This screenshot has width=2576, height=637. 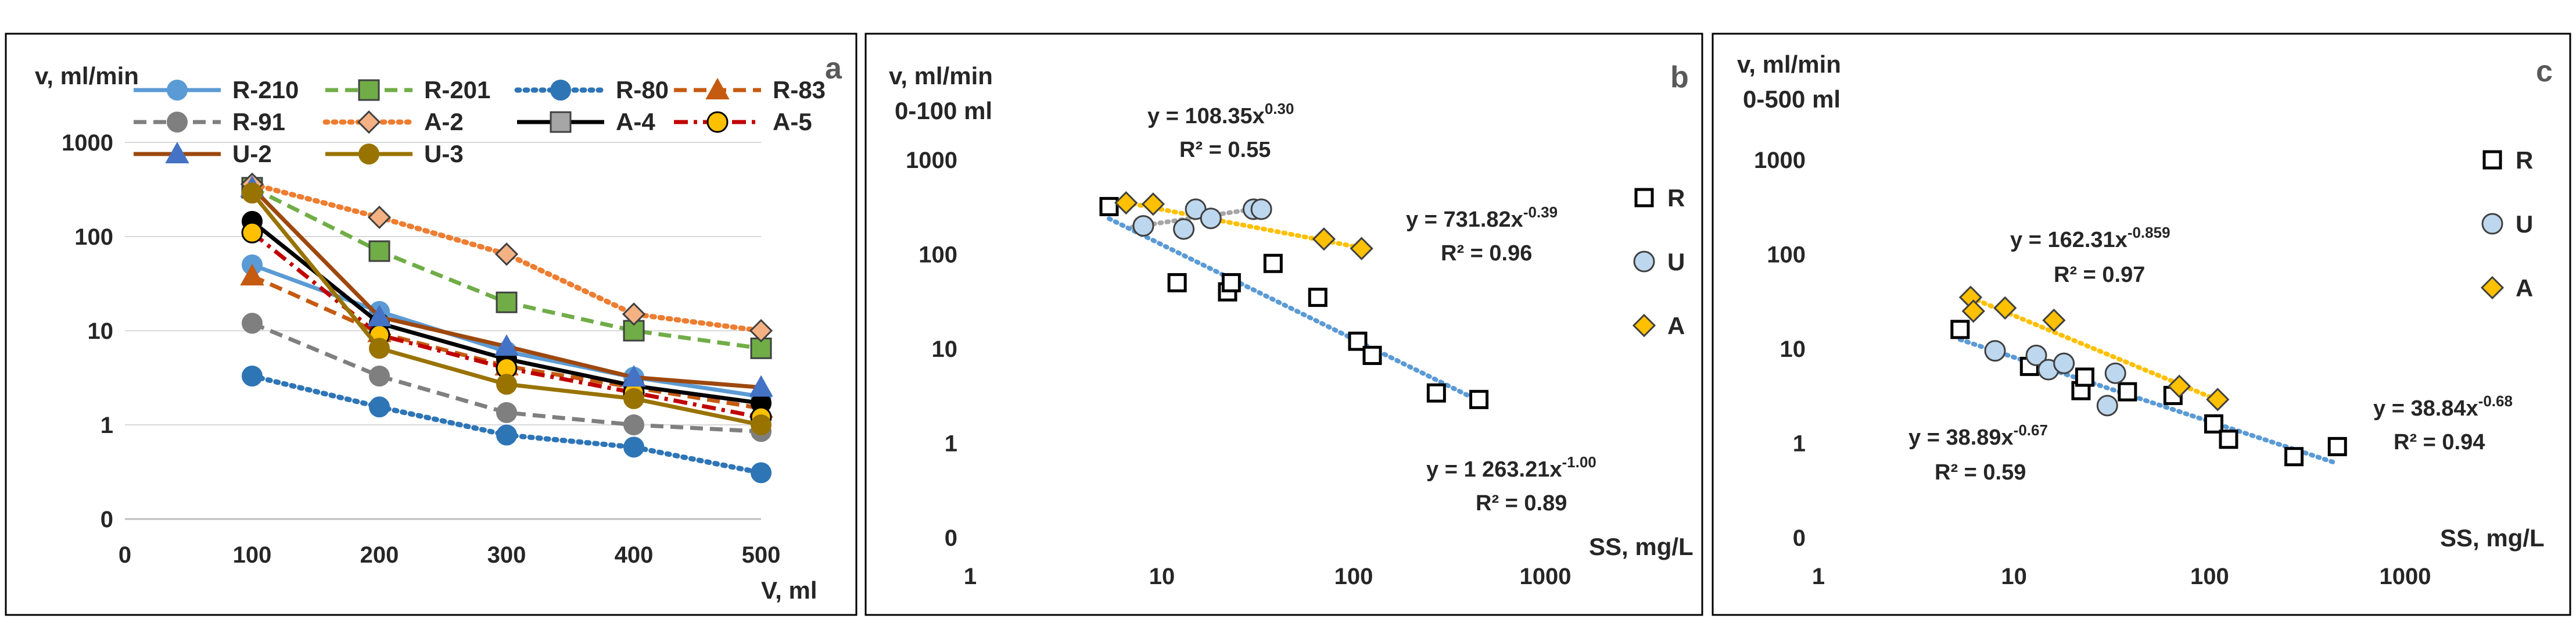 What do you see at coordinates (1546, 576) in the screenshot?
I see `panel-b-x-tick-label: 1000` at bounding box center [1546, 576].